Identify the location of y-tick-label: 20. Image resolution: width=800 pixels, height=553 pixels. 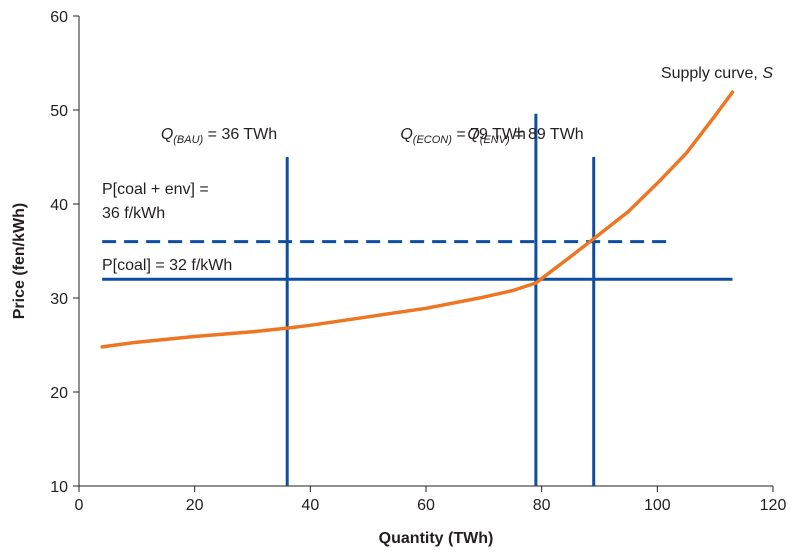
(59, 393).